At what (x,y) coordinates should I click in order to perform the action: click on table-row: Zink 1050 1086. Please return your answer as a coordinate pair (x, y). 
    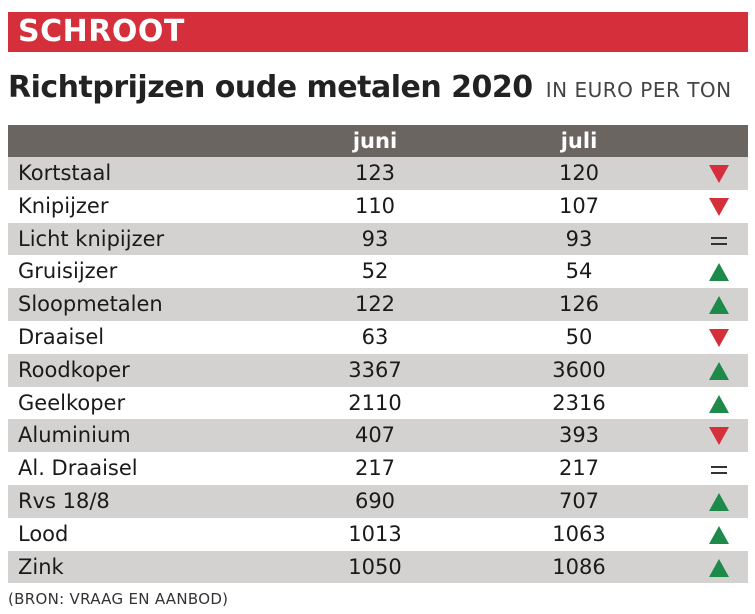
    Looking at the image, I should click on (378, 567).